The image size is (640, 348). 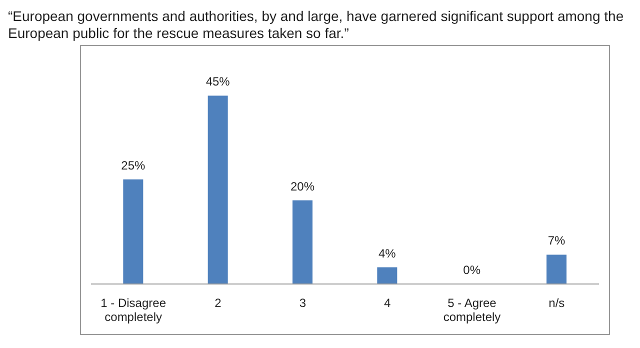 I want to click on x-tick-label: n/s, so click(x=556, y=303).